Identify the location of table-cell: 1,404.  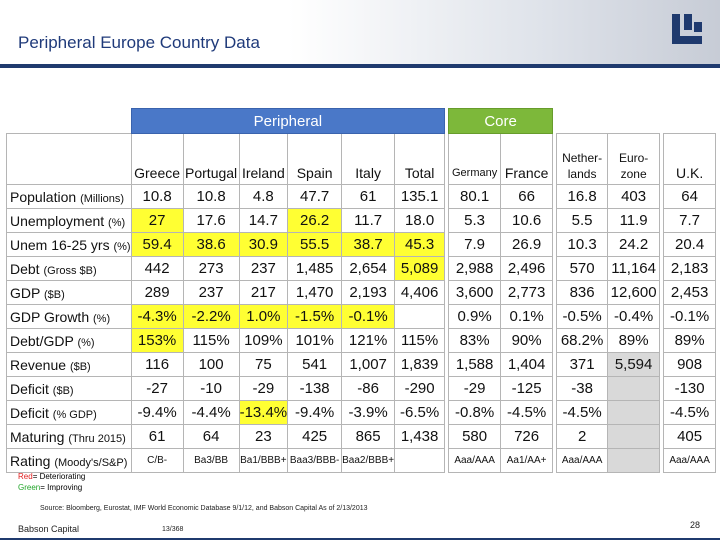
(527, 364).